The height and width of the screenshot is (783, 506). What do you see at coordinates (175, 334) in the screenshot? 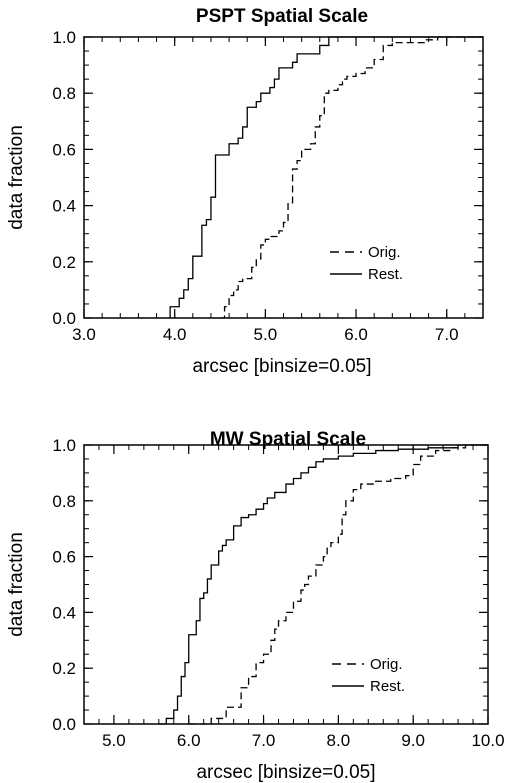
I see `x-tick-label: 4.0` at bounding box center [175, 334].